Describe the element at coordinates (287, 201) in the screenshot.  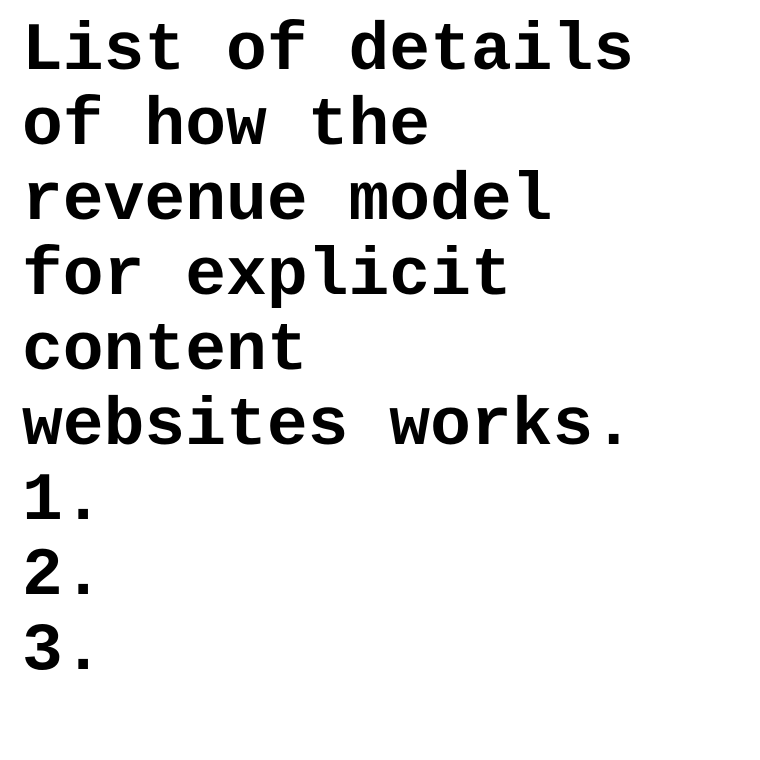
I see `heading-line: revenue model` at that location.